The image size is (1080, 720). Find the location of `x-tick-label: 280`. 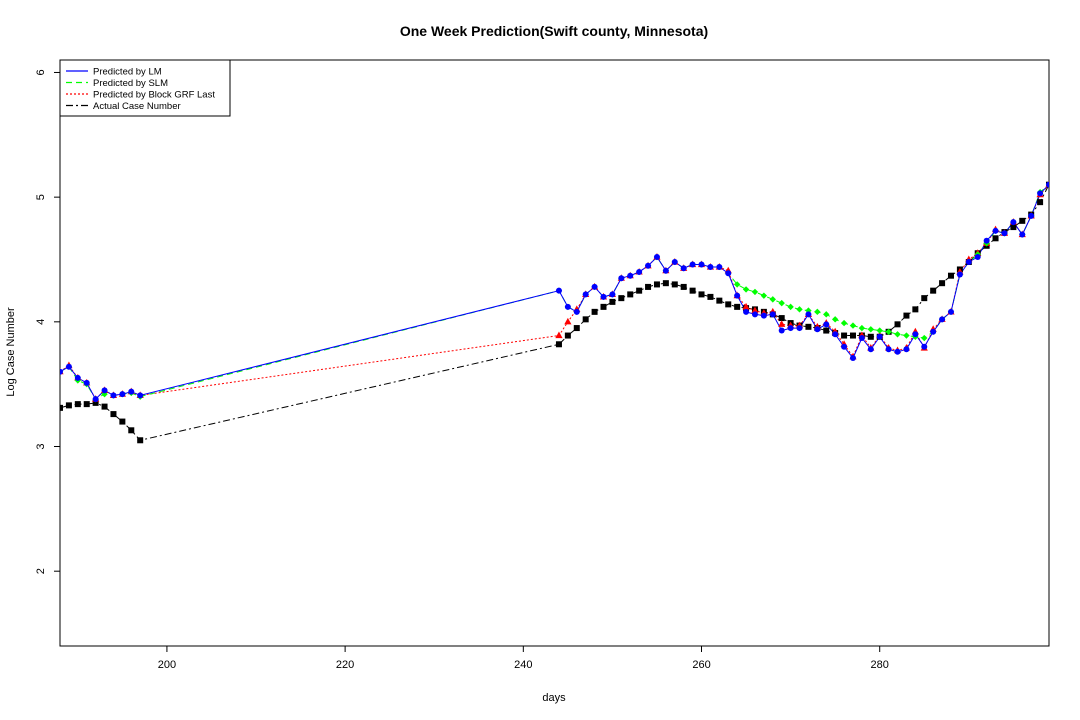

x-tick-label: 280 is located at coordinates (880, 665).